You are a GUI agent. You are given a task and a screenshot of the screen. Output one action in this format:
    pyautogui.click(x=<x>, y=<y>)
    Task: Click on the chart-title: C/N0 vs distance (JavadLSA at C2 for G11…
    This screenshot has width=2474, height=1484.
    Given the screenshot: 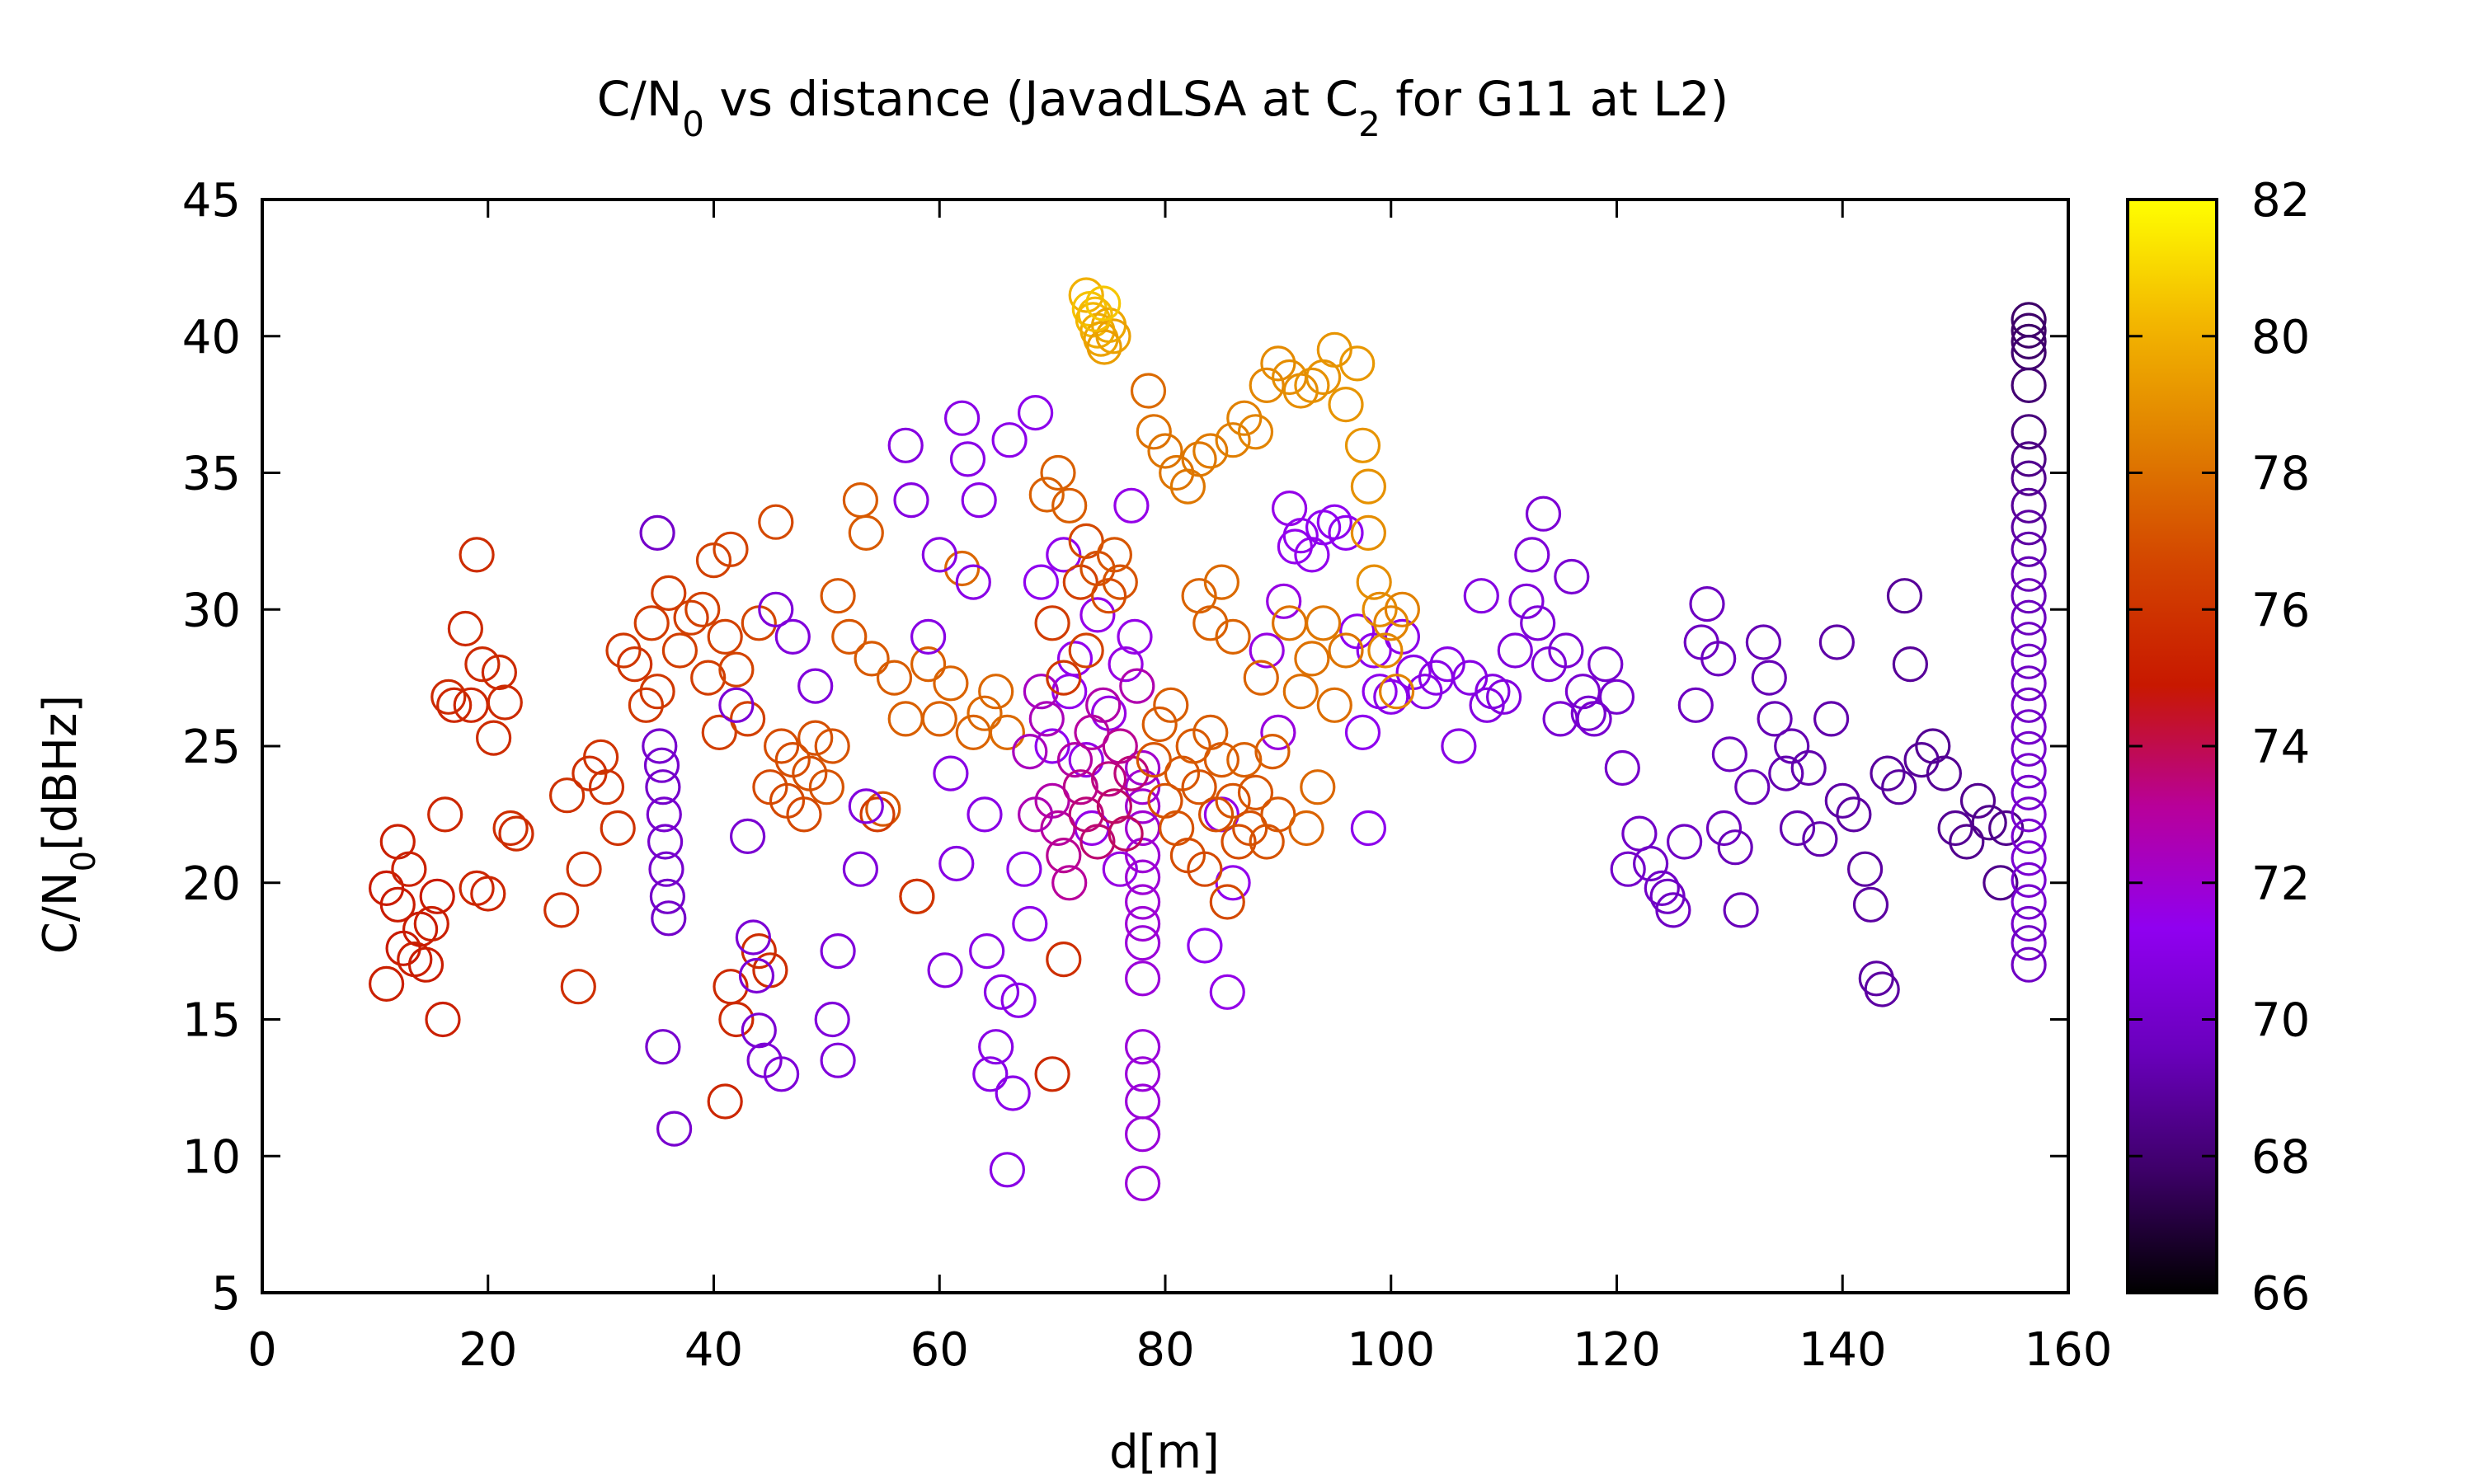 What is the action you would take?
    pyautogui.click(x=1163, y=107)
    